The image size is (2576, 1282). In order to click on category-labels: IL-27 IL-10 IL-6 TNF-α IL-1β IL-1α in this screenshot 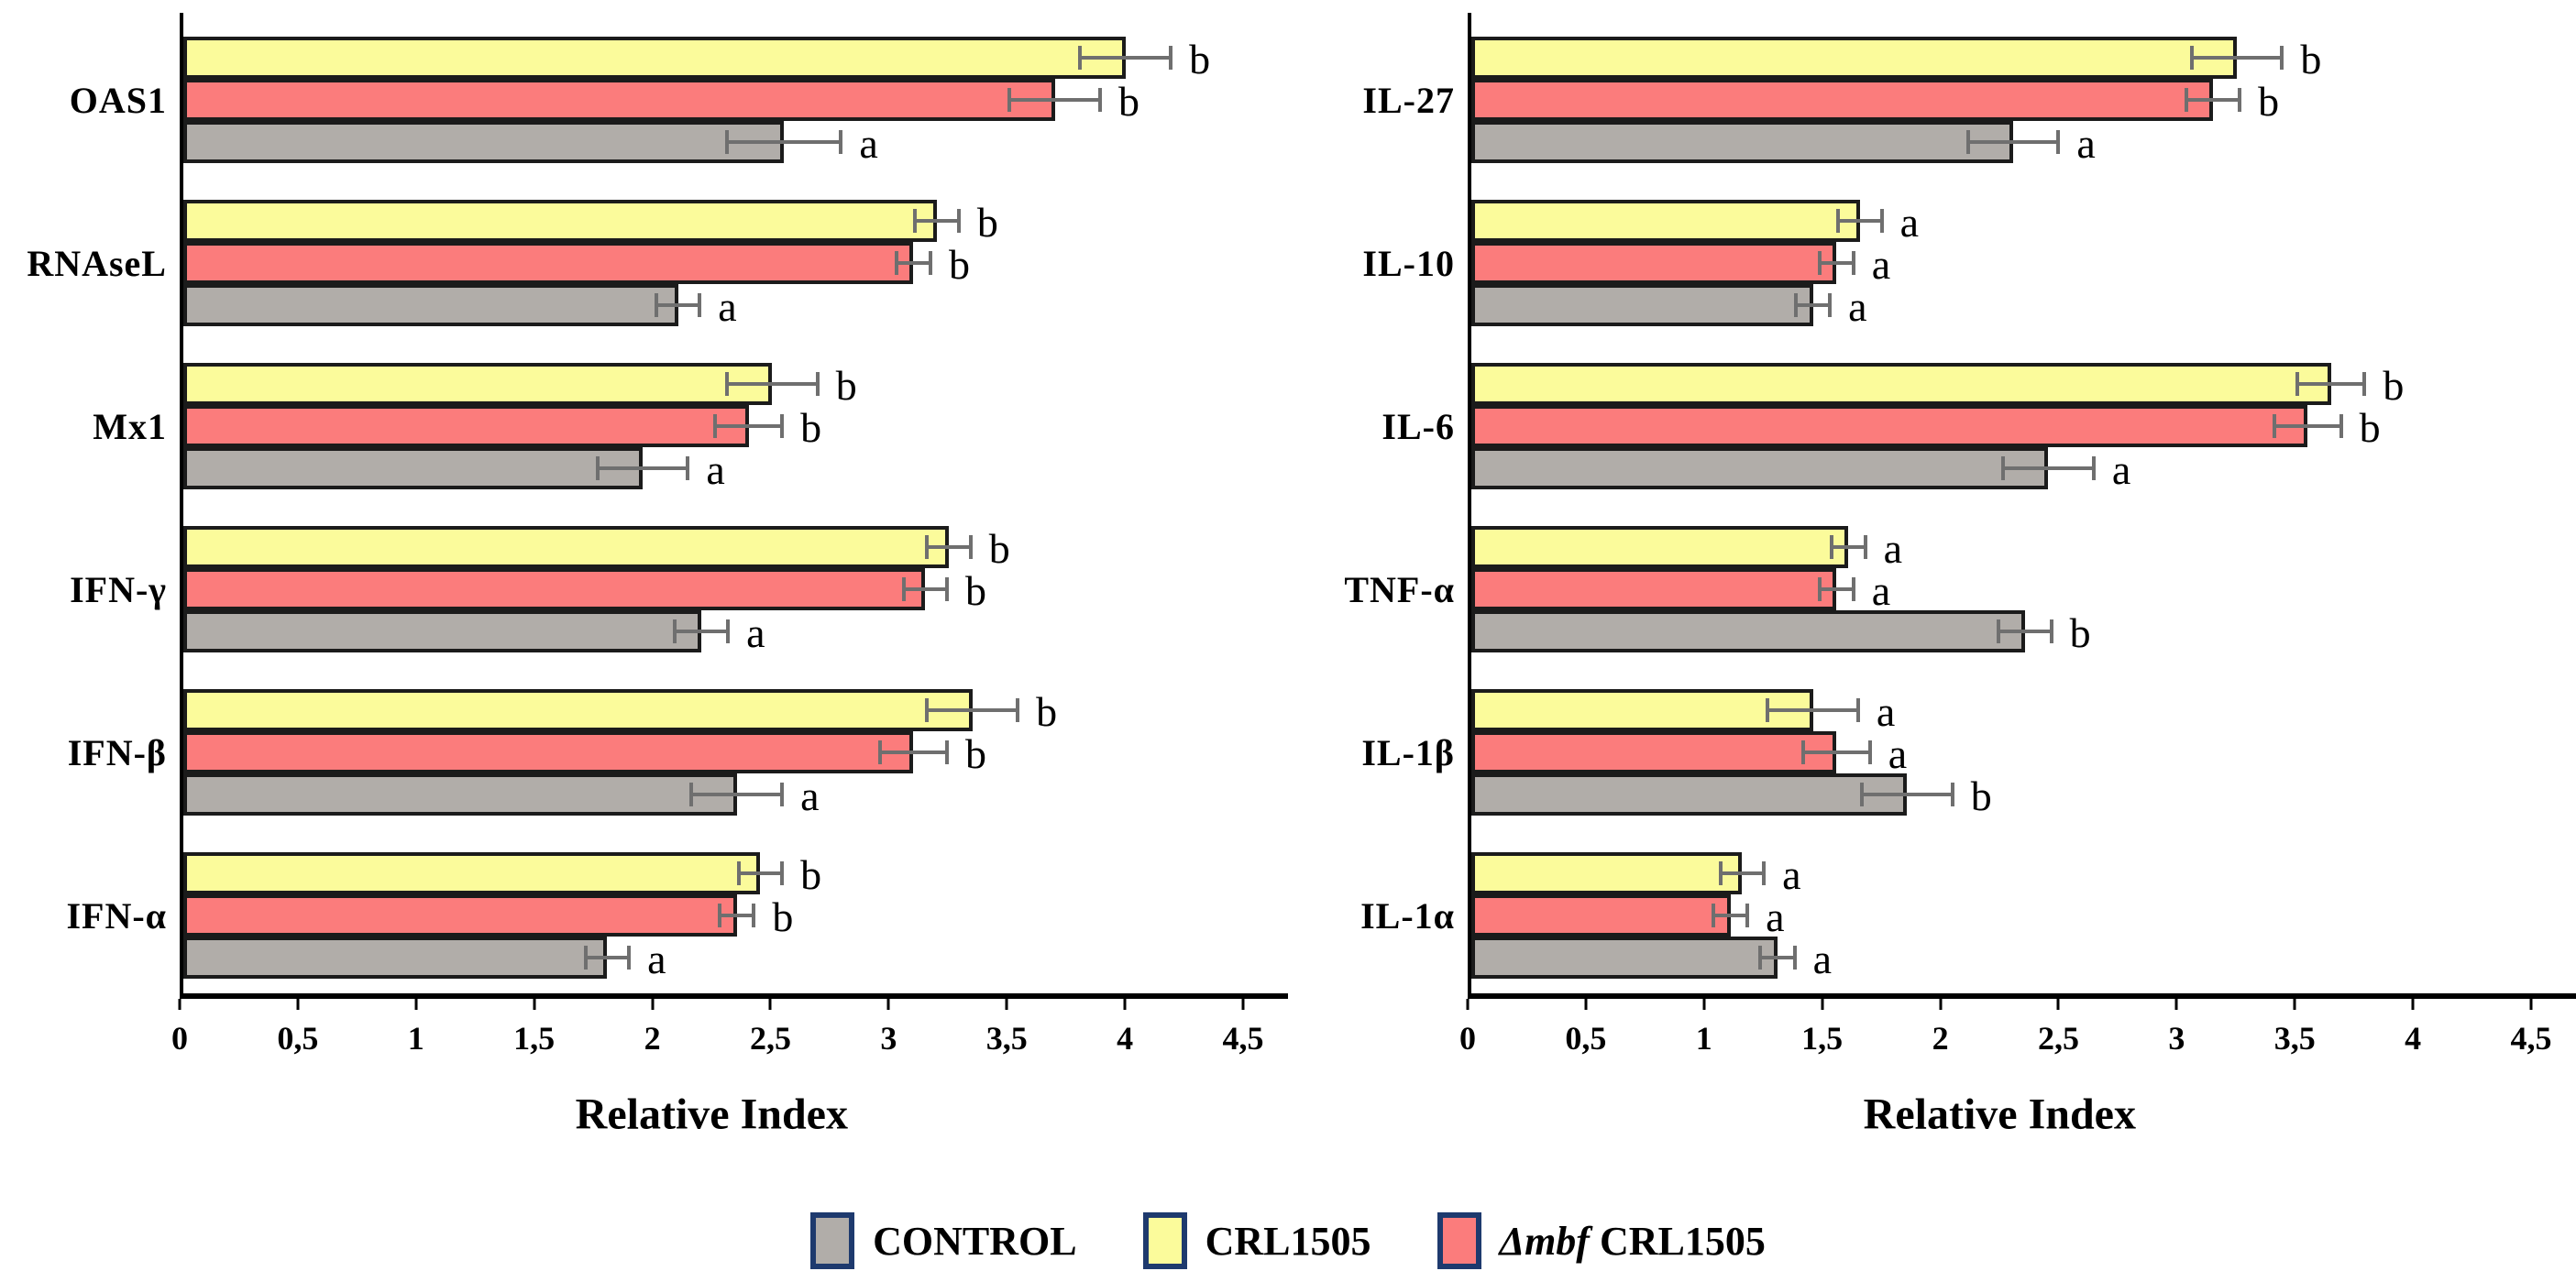, I will do `click(1378, 506)`.